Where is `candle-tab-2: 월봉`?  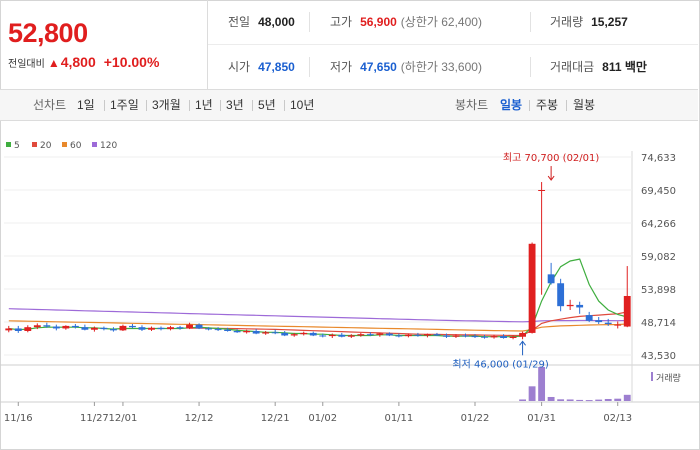
candle-tab-2: 월봉 is located at coordinates (584, 105).